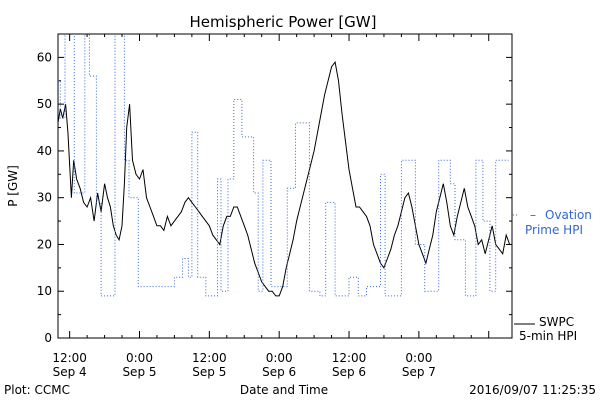 Image resolution: width=600 pixels, height=400 pixels. Describe the element at coordinates (556, 322) in the screenshot. I see `legend-swpc-line1: SWPC` at that location.